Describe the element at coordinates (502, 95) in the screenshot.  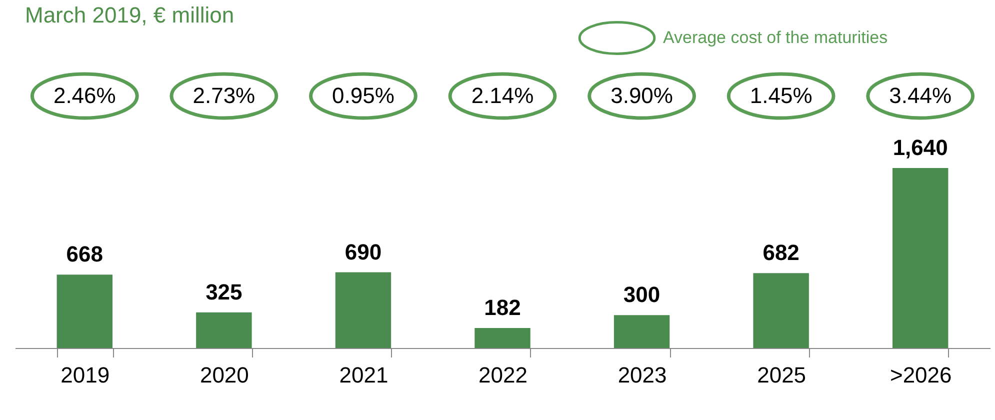
I see `text: 2.14%` at that location.